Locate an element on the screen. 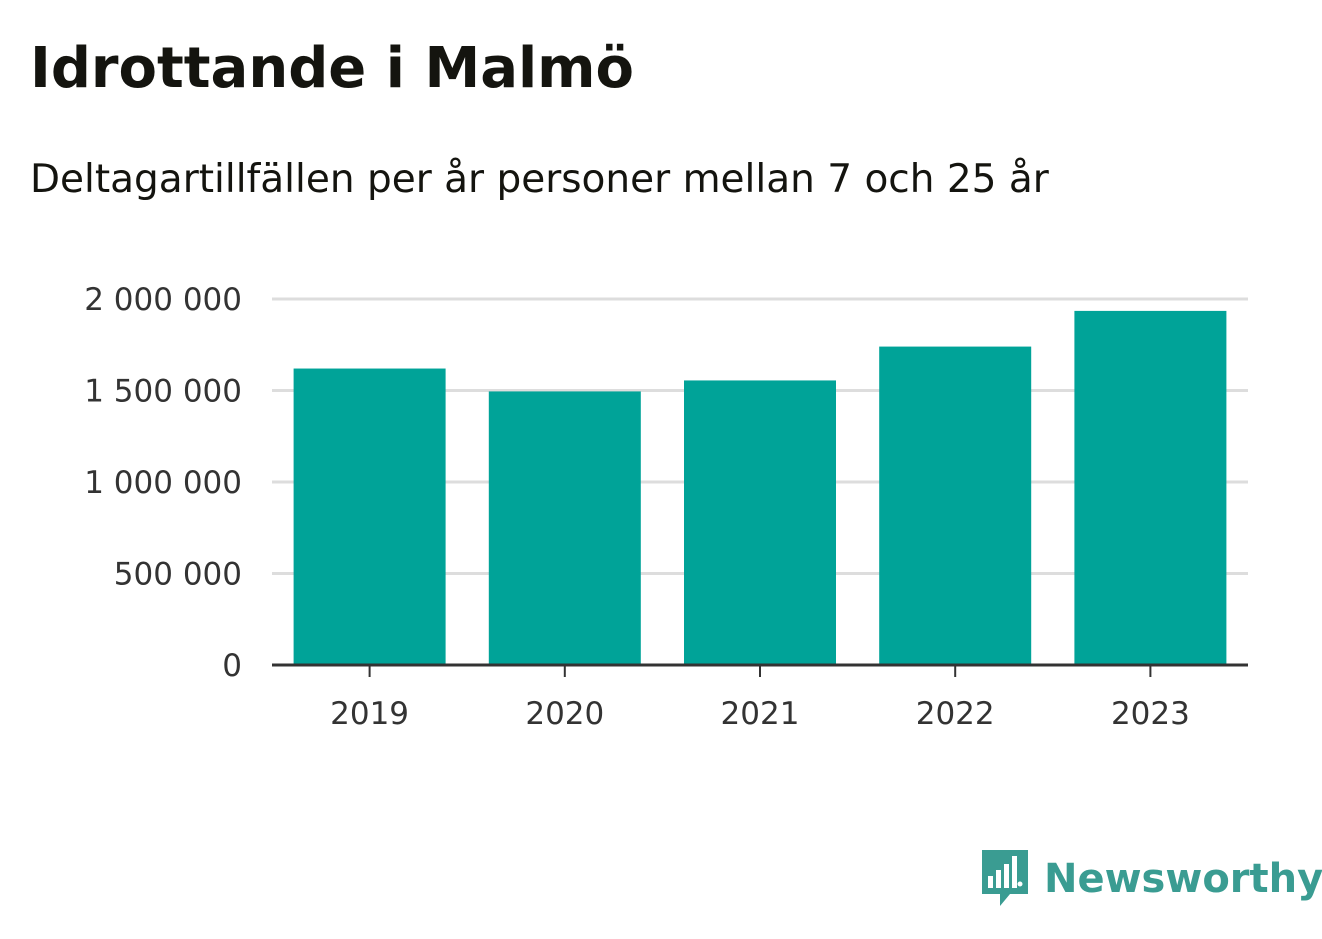  y-tick-label: 1 500 000 is located at coordinates (163, 392).